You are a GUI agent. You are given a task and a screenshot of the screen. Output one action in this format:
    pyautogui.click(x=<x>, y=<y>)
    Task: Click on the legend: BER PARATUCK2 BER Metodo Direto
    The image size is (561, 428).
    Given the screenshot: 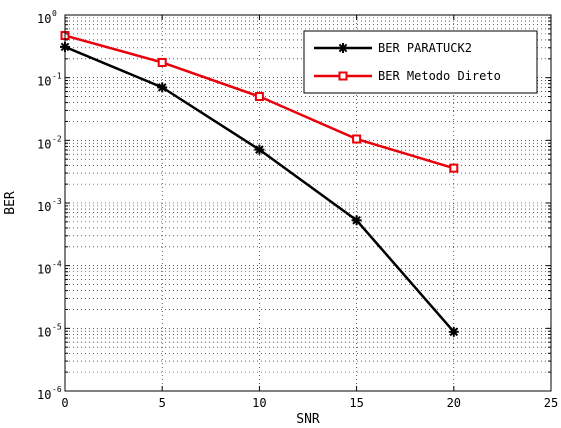 What is the action you would take?
    pyautogui.click(x=420, y=62)
    